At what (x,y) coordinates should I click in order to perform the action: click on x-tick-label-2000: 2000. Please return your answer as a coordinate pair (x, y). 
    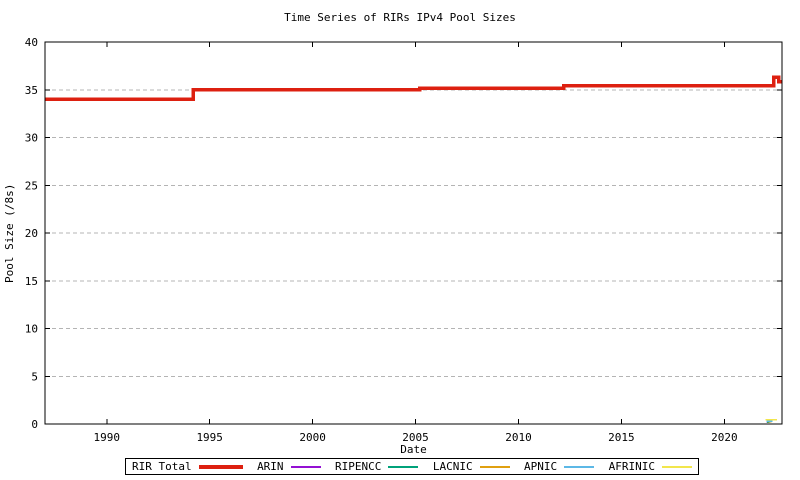
    Looking at the image, I should click on (312, 437).